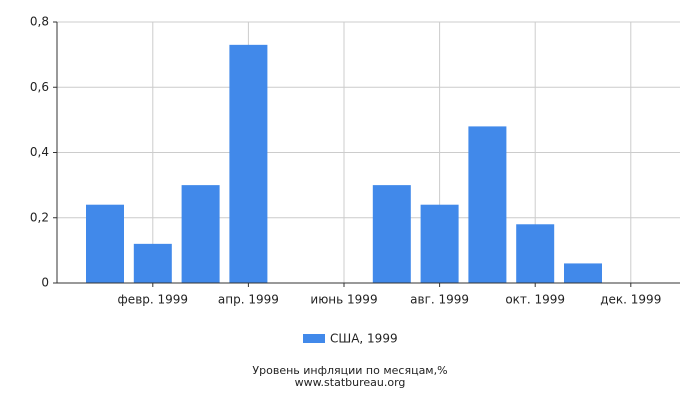  What do you see at coordinates (39, 217) in the screenshot?
I see `y-tick-label: 0,2` at bounding box center [39, 217].